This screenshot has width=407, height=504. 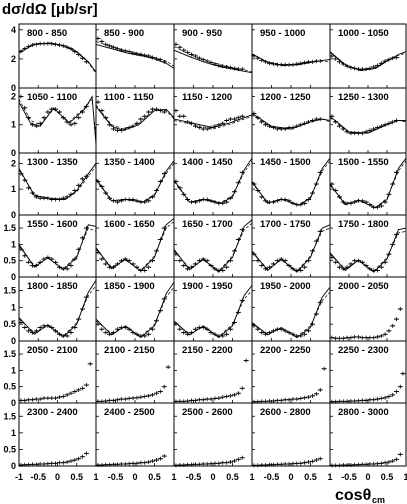 I want to click on panel: 1500 - 1550, so click(x=368, y=184).